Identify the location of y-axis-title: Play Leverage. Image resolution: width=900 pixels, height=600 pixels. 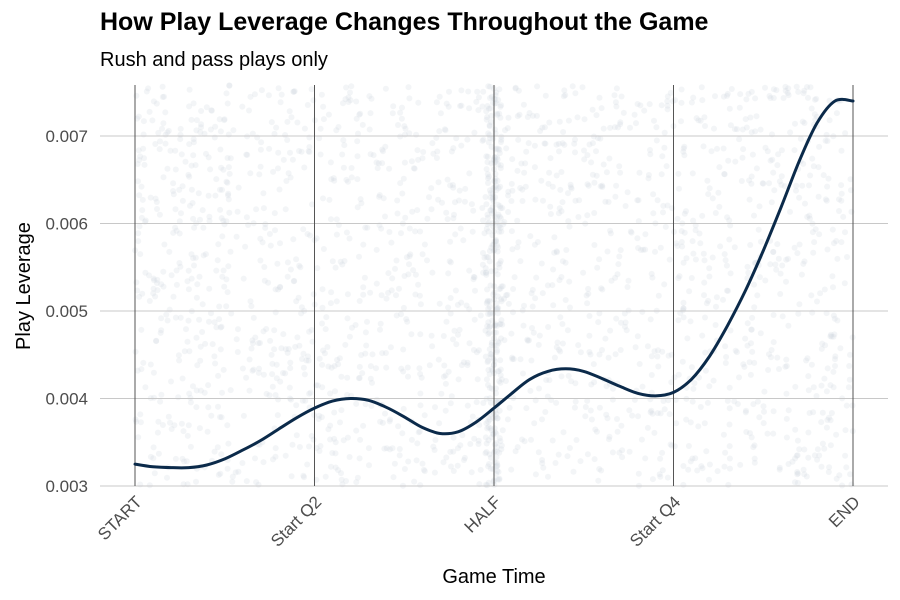
(24, 286).